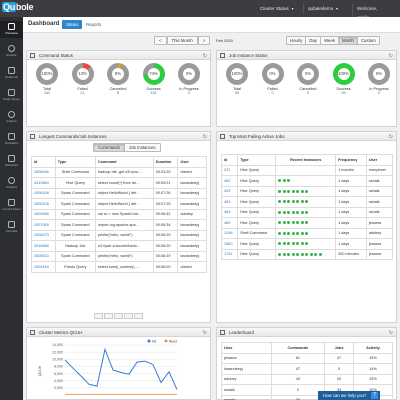 This screenshot has height=400, width=400. What do you see at coordinates (313, 40) in the screenshot?
I see `range-day-button: Day` at bounding box center [313, 40].